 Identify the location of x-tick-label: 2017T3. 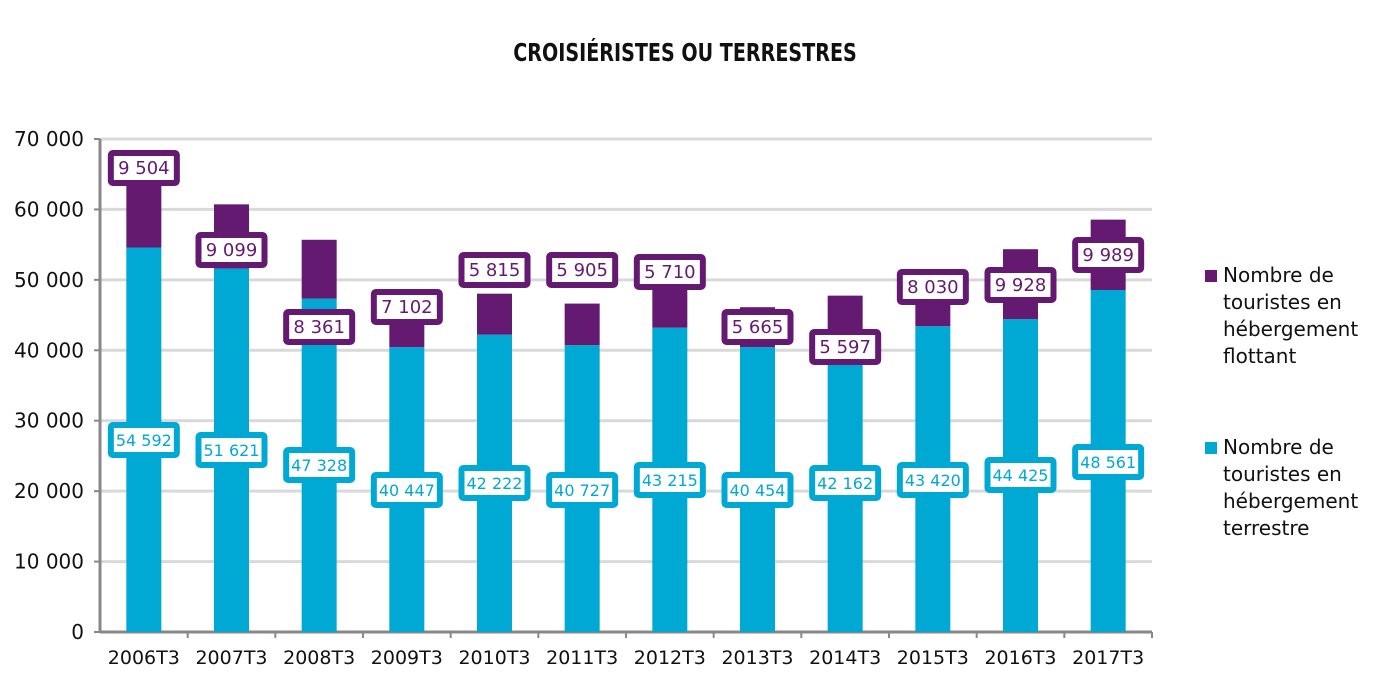
(1108, 658).